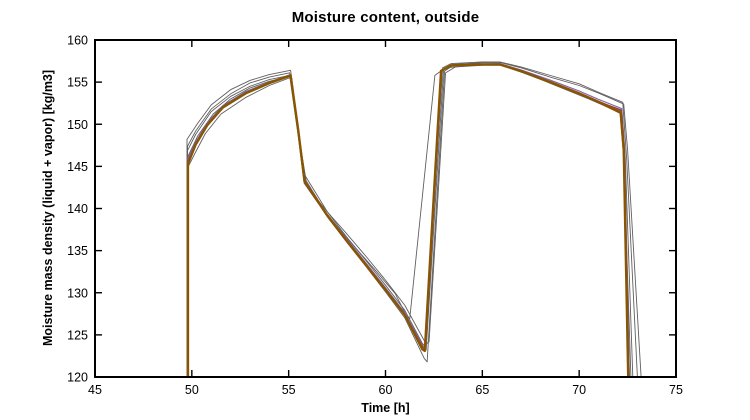 The image size is (750, 420). Describe the element at coordinates (77, 293) in the screenshot. I see `y-tick-label: 130` at that location.